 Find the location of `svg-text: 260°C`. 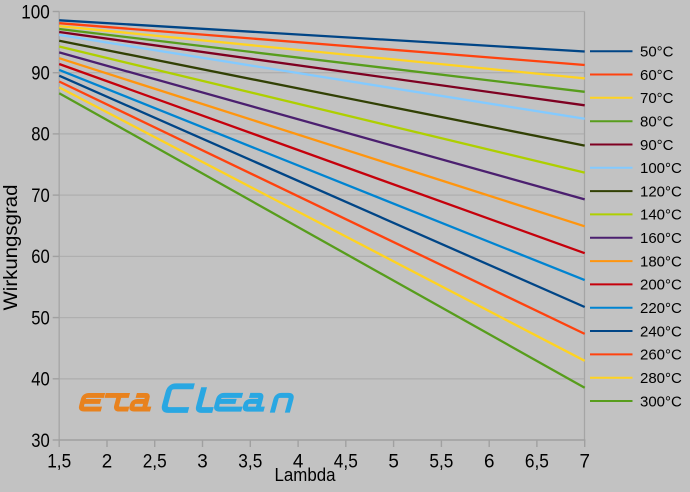

svg-text: 260°C is located at coordinates (661, 355).